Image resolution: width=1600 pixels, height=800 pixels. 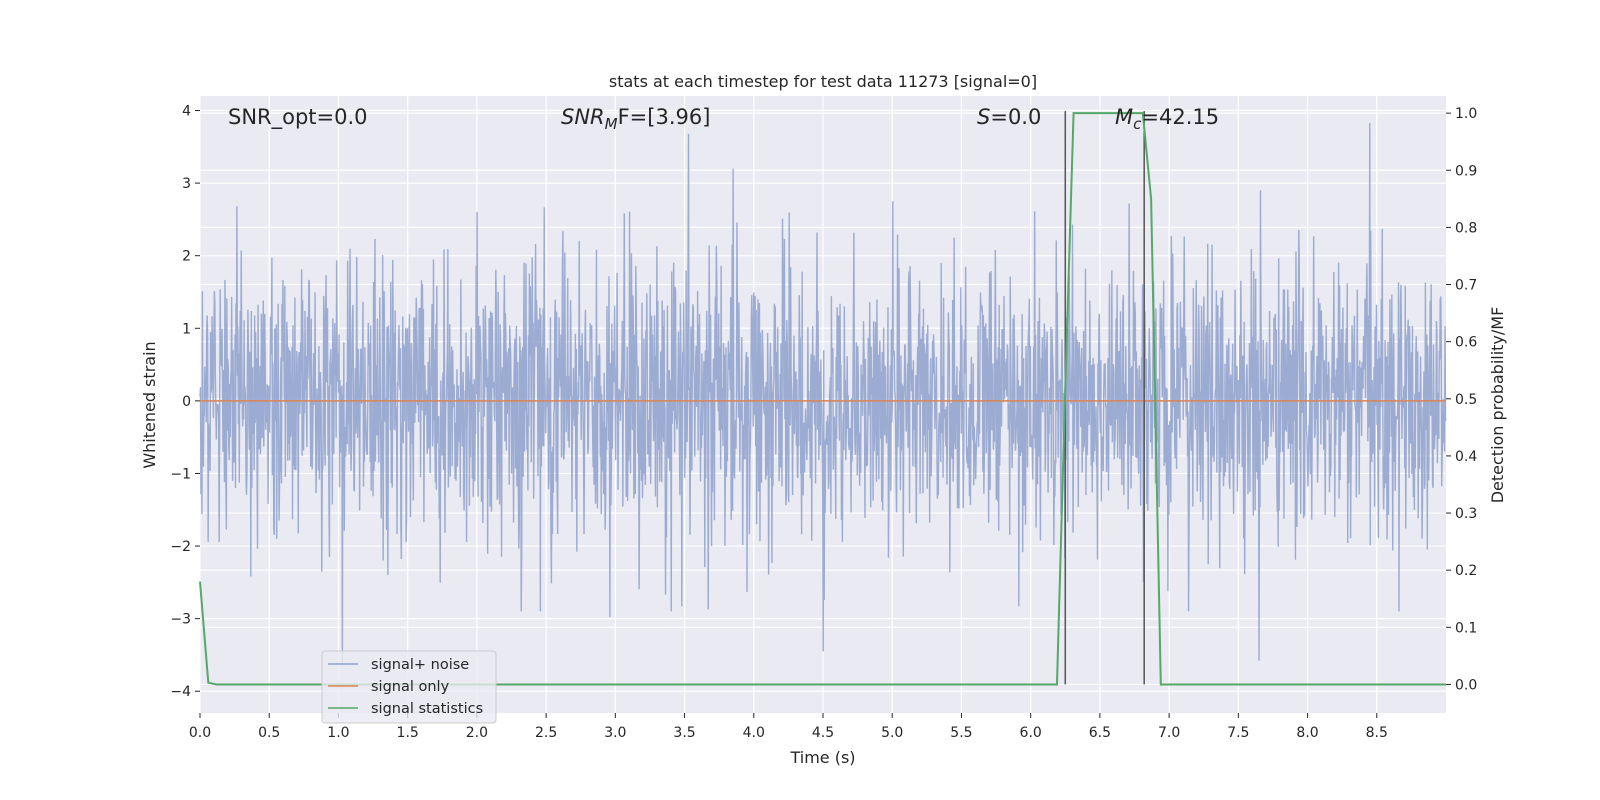 I want to click on annotation-mc: Mc=42.15, so click(x=1167, y=119).